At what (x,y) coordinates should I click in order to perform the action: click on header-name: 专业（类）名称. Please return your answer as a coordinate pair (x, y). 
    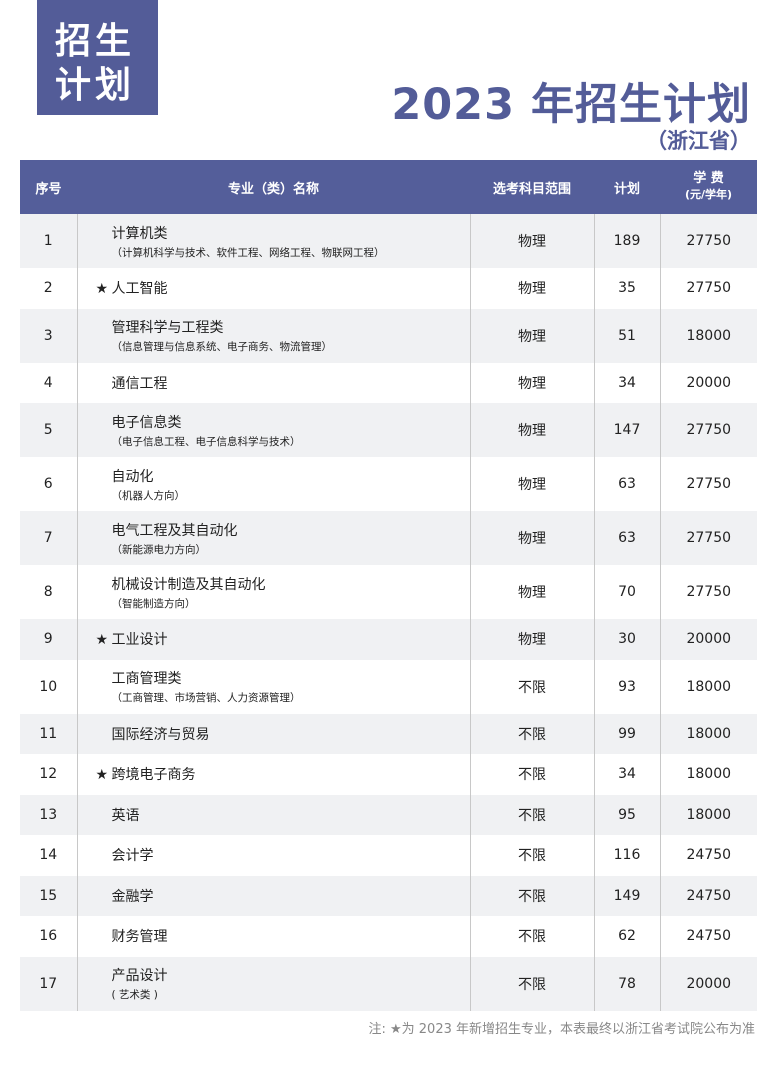
    Looking at the image, I should click on (273, 187).